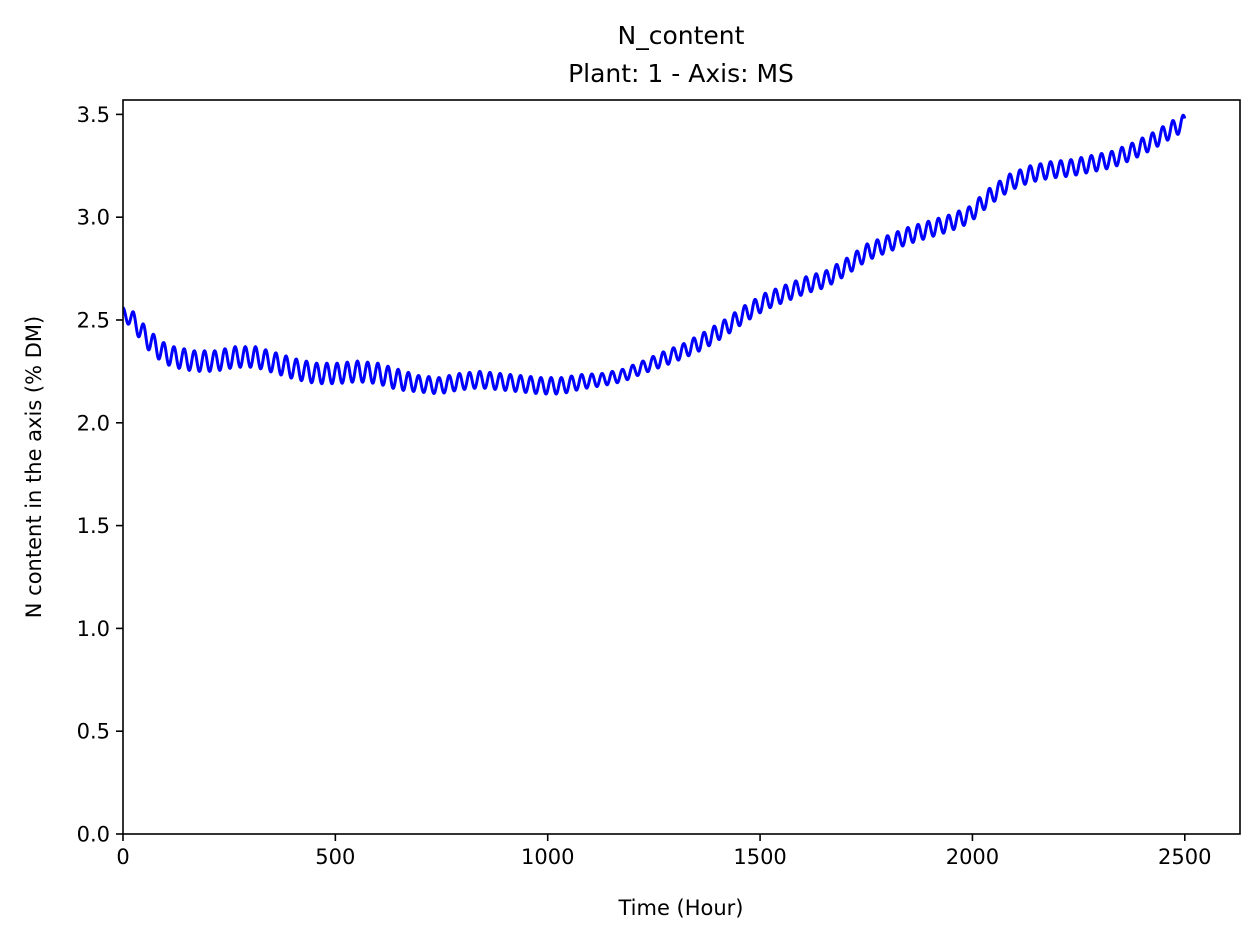  What do you see at coordinates (93, 115) in the screenshot?
I see `y-tick-label: 3.5` at bounding box center [93, 115].